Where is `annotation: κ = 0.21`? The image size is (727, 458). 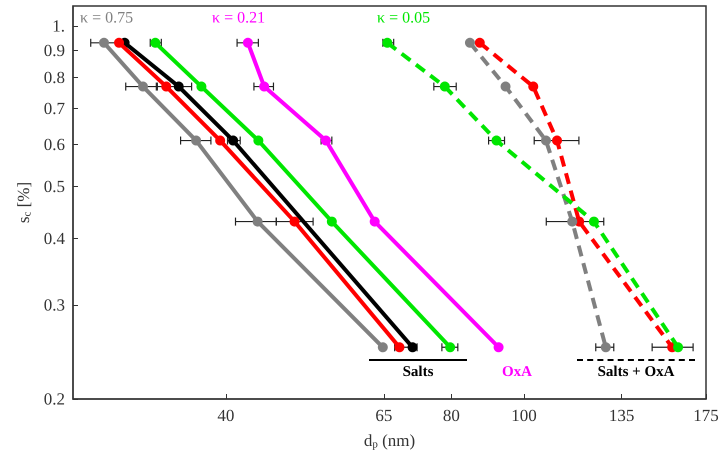 annotation: κ = 0.21 is located at coordinates (239, 18).